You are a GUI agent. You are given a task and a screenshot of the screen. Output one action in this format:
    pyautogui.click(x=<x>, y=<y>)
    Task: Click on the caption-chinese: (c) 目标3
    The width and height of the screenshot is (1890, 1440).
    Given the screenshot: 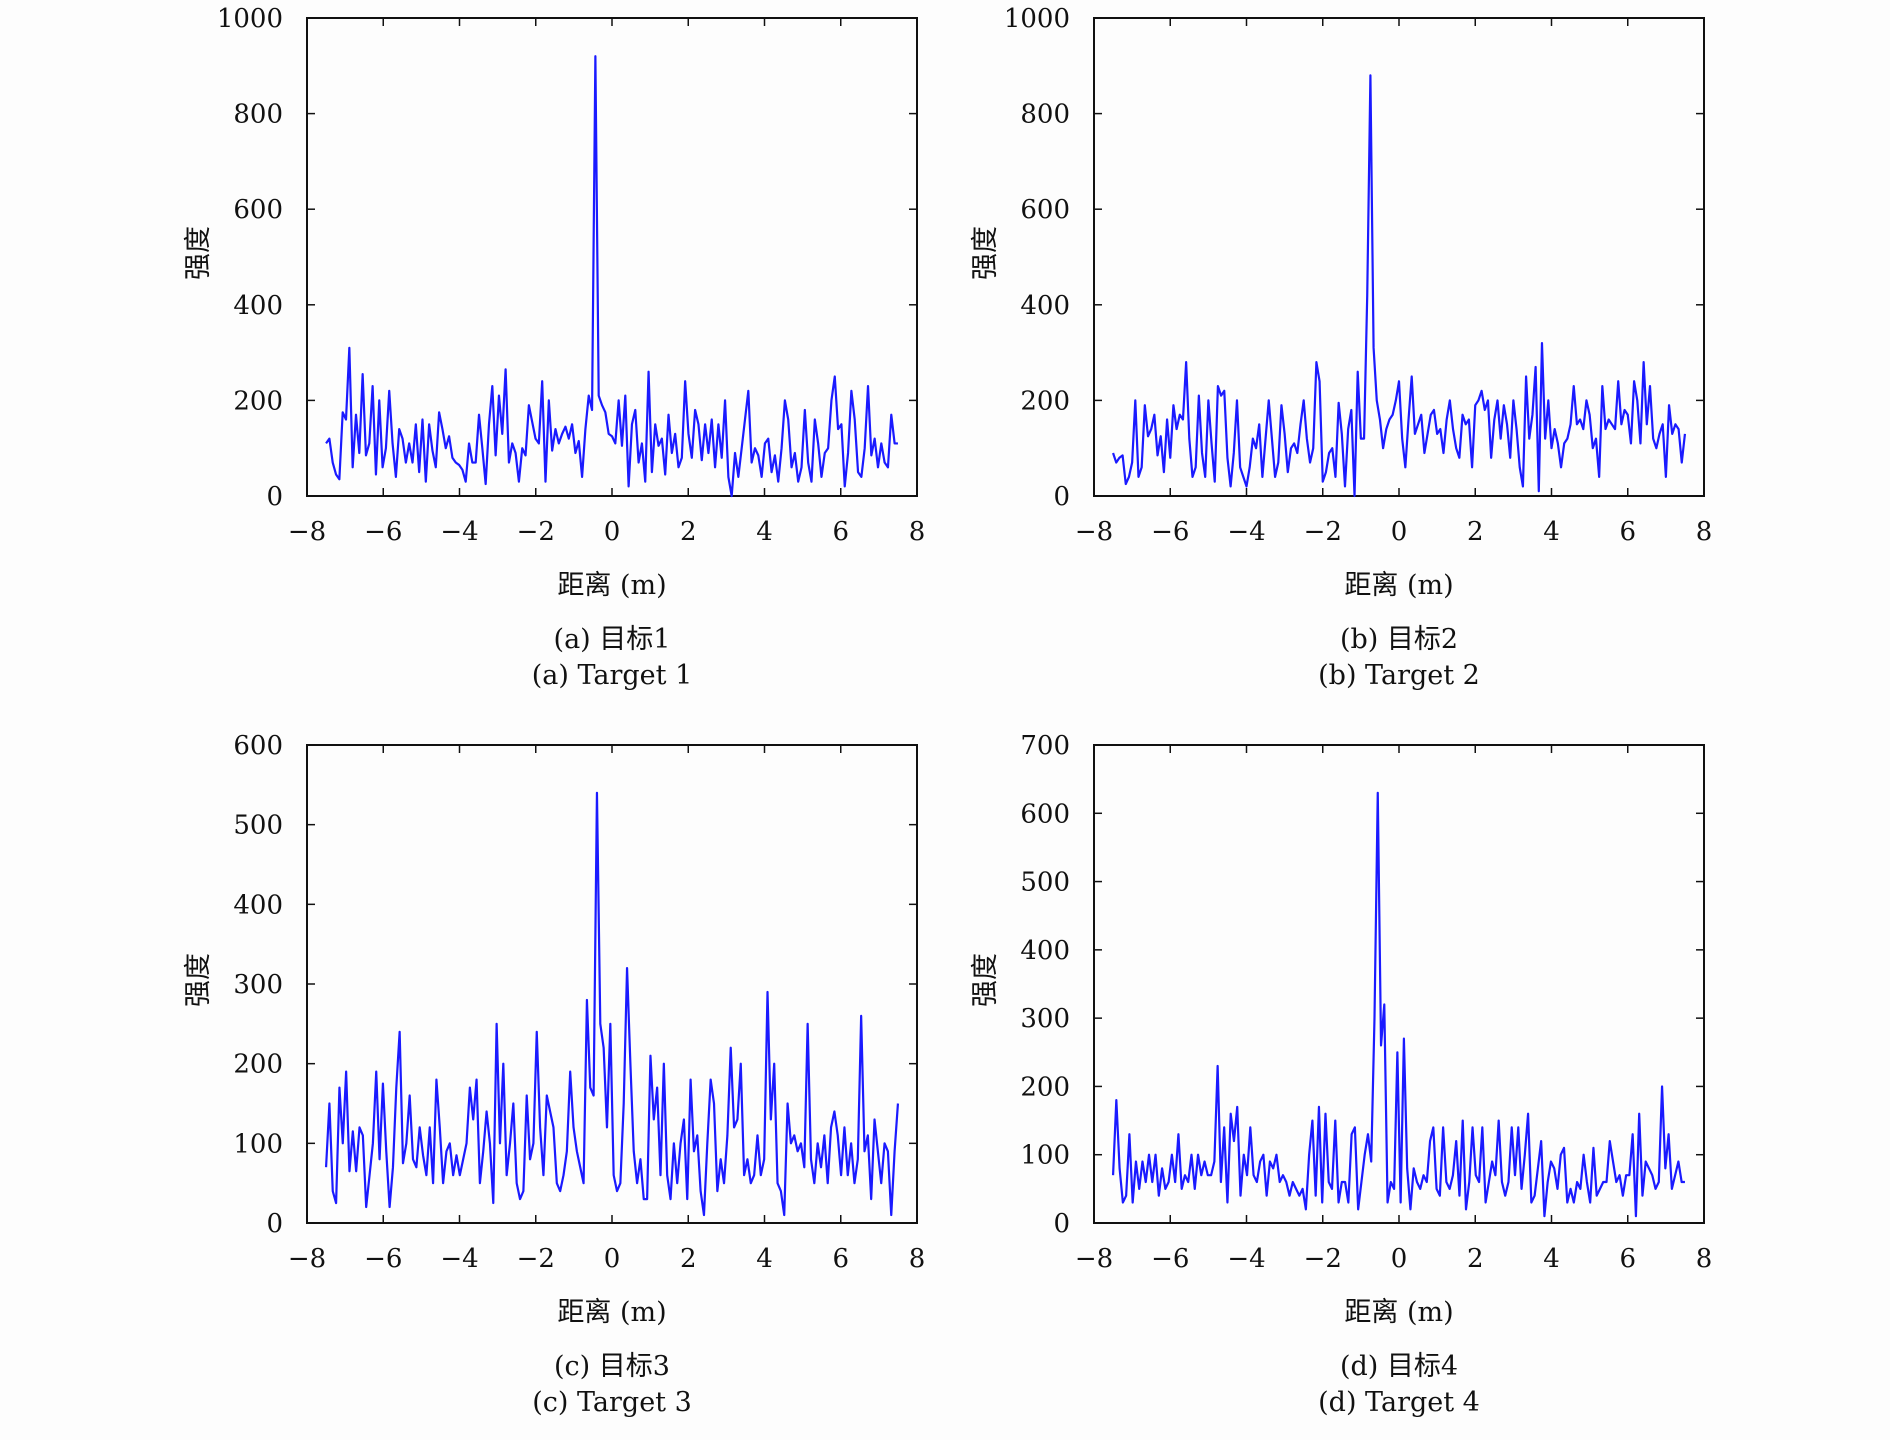 What is the action you would take?
    pyautogui.click(x=612, y=1366)
    